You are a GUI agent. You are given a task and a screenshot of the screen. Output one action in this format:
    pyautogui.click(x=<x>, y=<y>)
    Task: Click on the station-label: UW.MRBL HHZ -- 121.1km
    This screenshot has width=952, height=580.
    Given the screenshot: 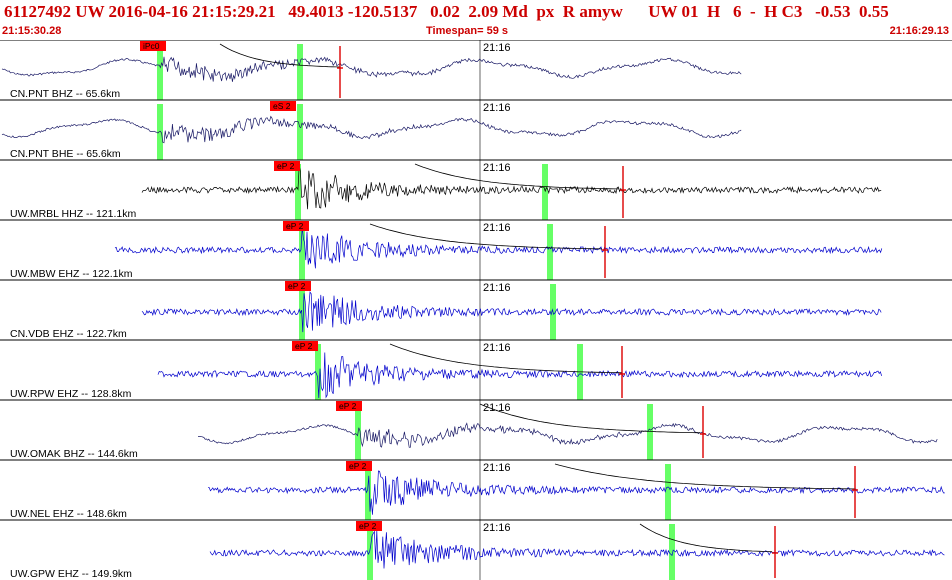 What is the action you would take?
    pyautogui.click(x=73, y=214)
    